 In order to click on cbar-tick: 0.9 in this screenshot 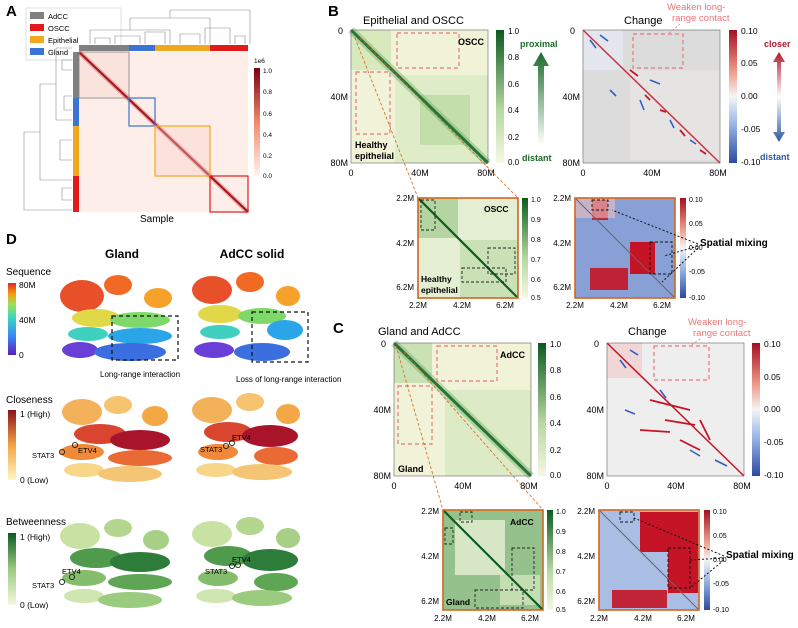, I will do `click(561, 532)`.